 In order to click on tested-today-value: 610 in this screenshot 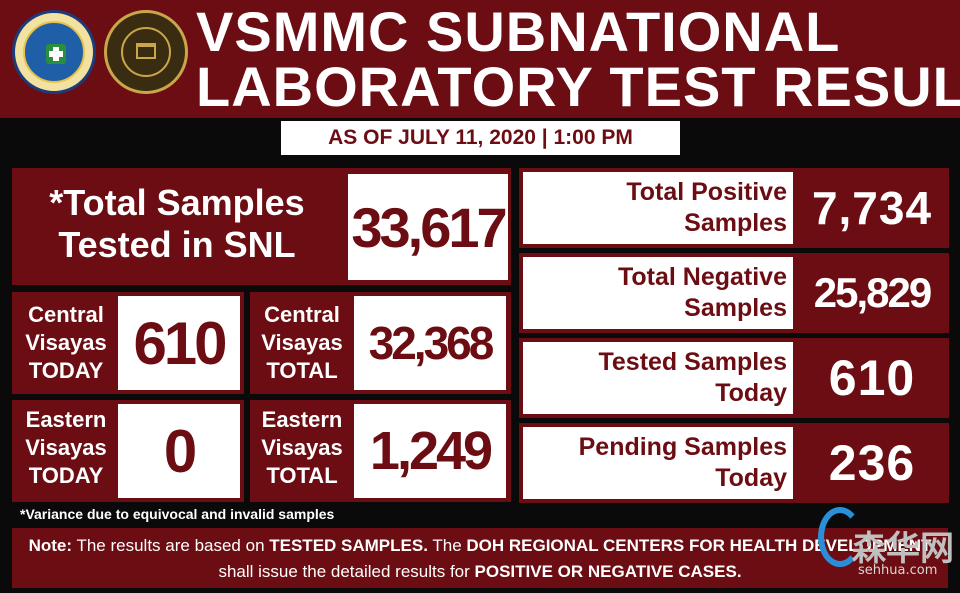, I will do `click(872, 378)`.